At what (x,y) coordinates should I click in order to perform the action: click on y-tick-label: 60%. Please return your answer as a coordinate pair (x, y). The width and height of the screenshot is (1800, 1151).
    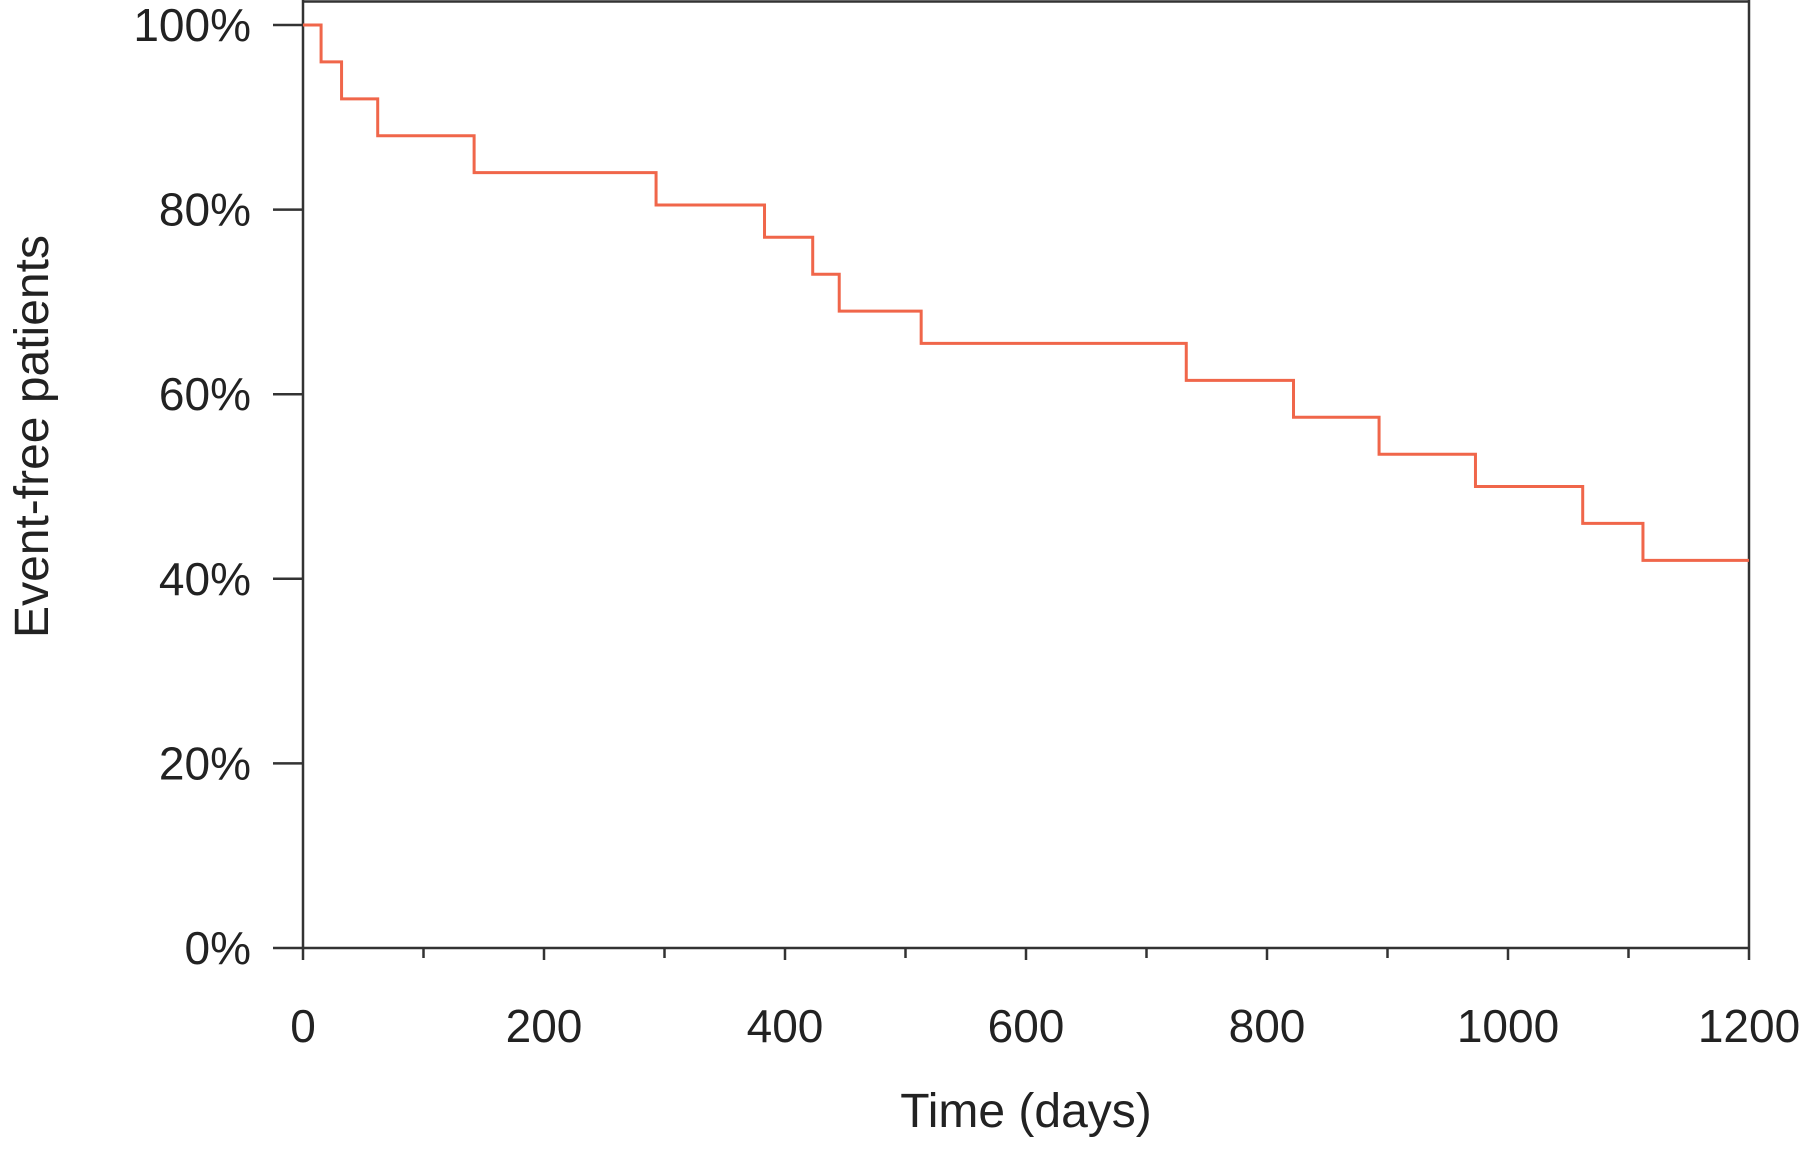
    Looking at the image, I should click on (205, 394).